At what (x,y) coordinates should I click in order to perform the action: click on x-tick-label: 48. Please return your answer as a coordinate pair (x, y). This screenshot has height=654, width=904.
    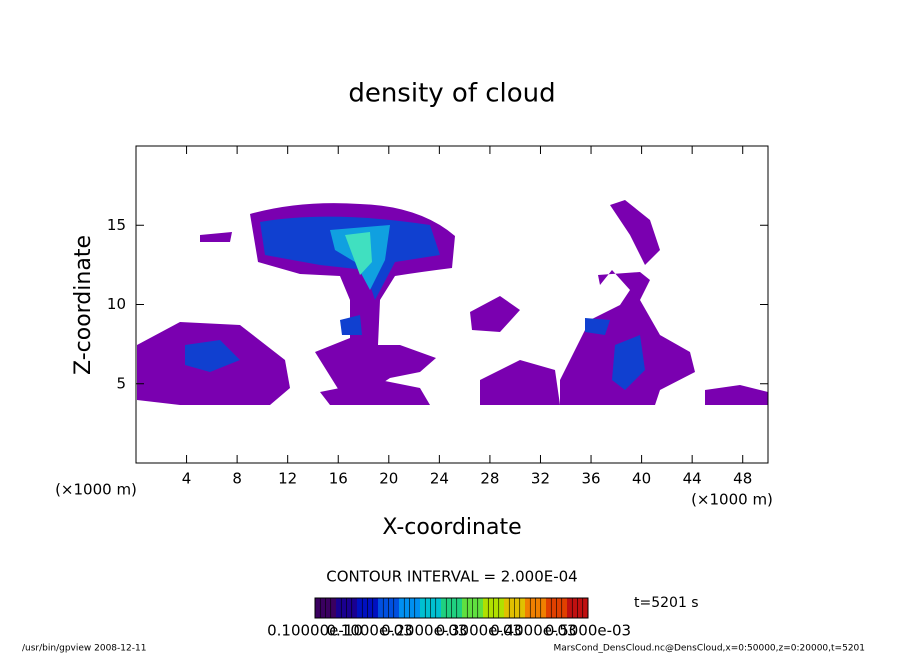
    Looking at the image, I should click on (742, 479).